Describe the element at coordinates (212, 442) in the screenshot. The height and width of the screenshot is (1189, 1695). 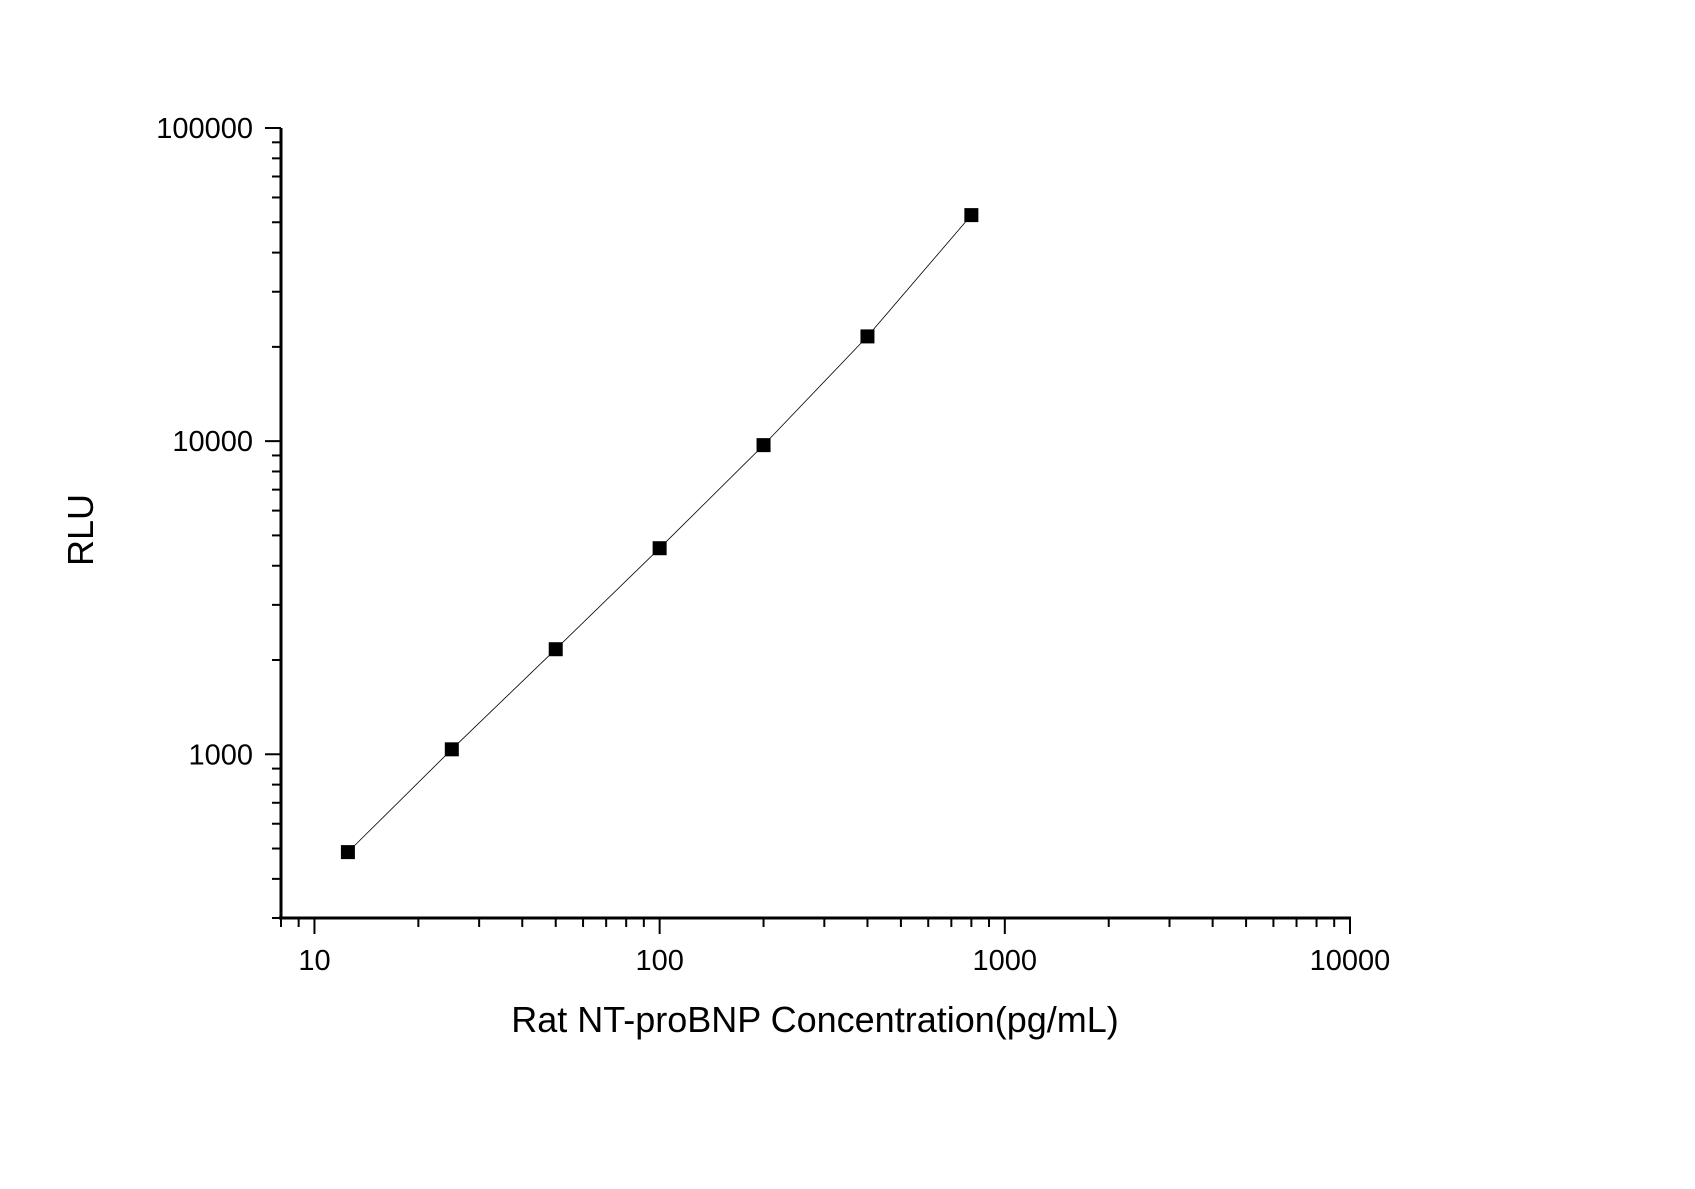
I see `y-tick-label: 10000` at that location.